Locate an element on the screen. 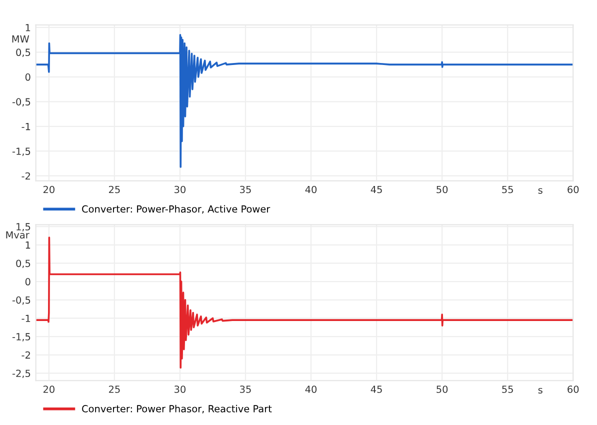 The image size is (597, 425). y-axis-title: MW is located at coordinates (21, 39).